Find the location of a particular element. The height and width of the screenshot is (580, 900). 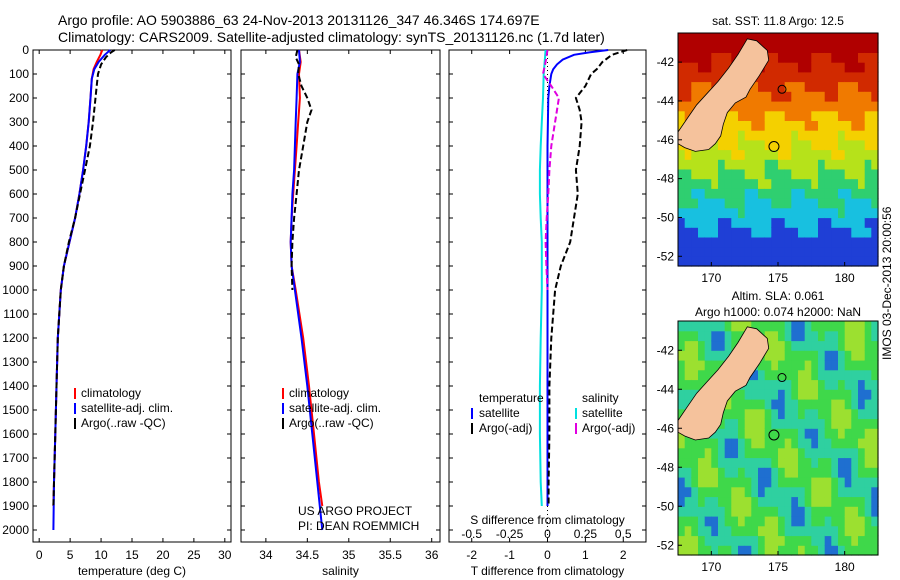

y-tick-label: -52 is located at coordinates (666, 545).